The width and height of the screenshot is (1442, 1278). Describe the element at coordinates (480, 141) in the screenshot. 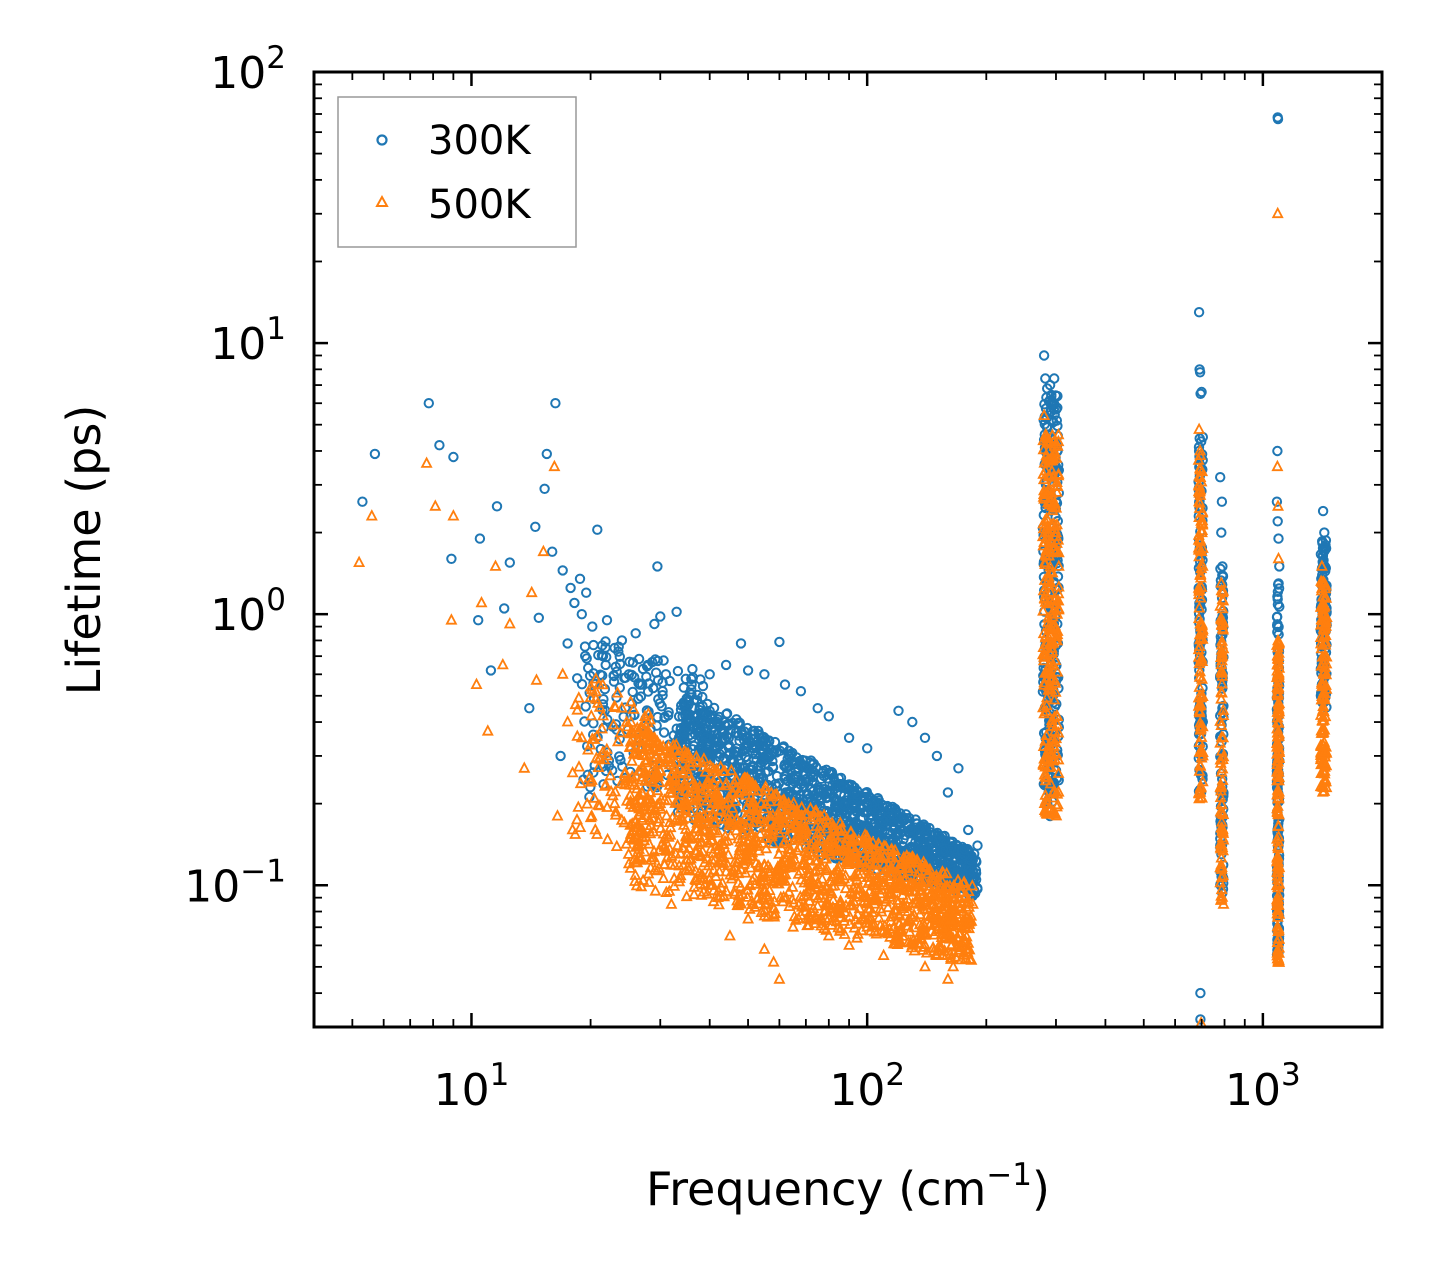

I see `legend-label-300k: 300K` at that location.